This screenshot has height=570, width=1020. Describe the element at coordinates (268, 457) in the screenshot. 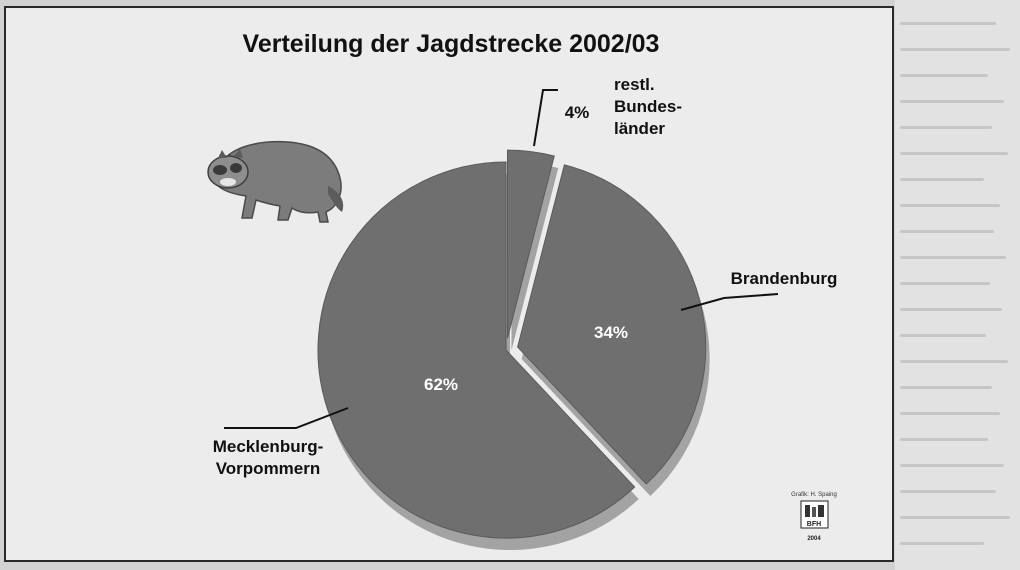

I see `slice-category-label: Mecklenburg-Vorpommern` at that location.